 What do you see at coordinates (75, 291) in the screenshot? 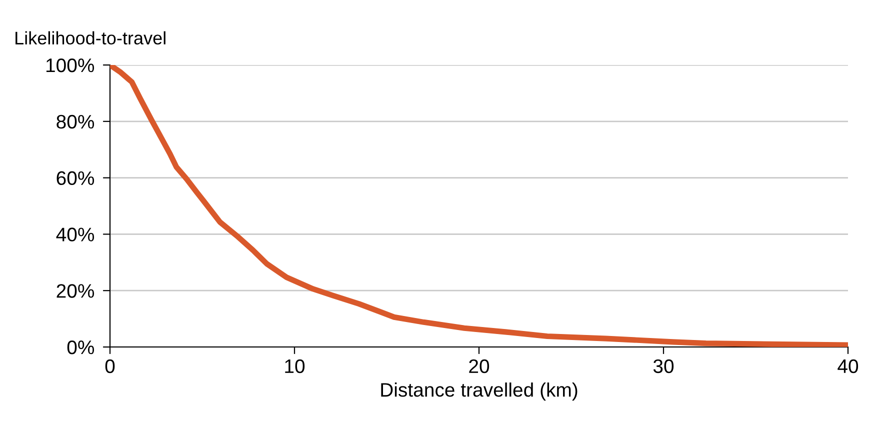
I see `y-tick-label: 20%` at bounding box center [75, 291].